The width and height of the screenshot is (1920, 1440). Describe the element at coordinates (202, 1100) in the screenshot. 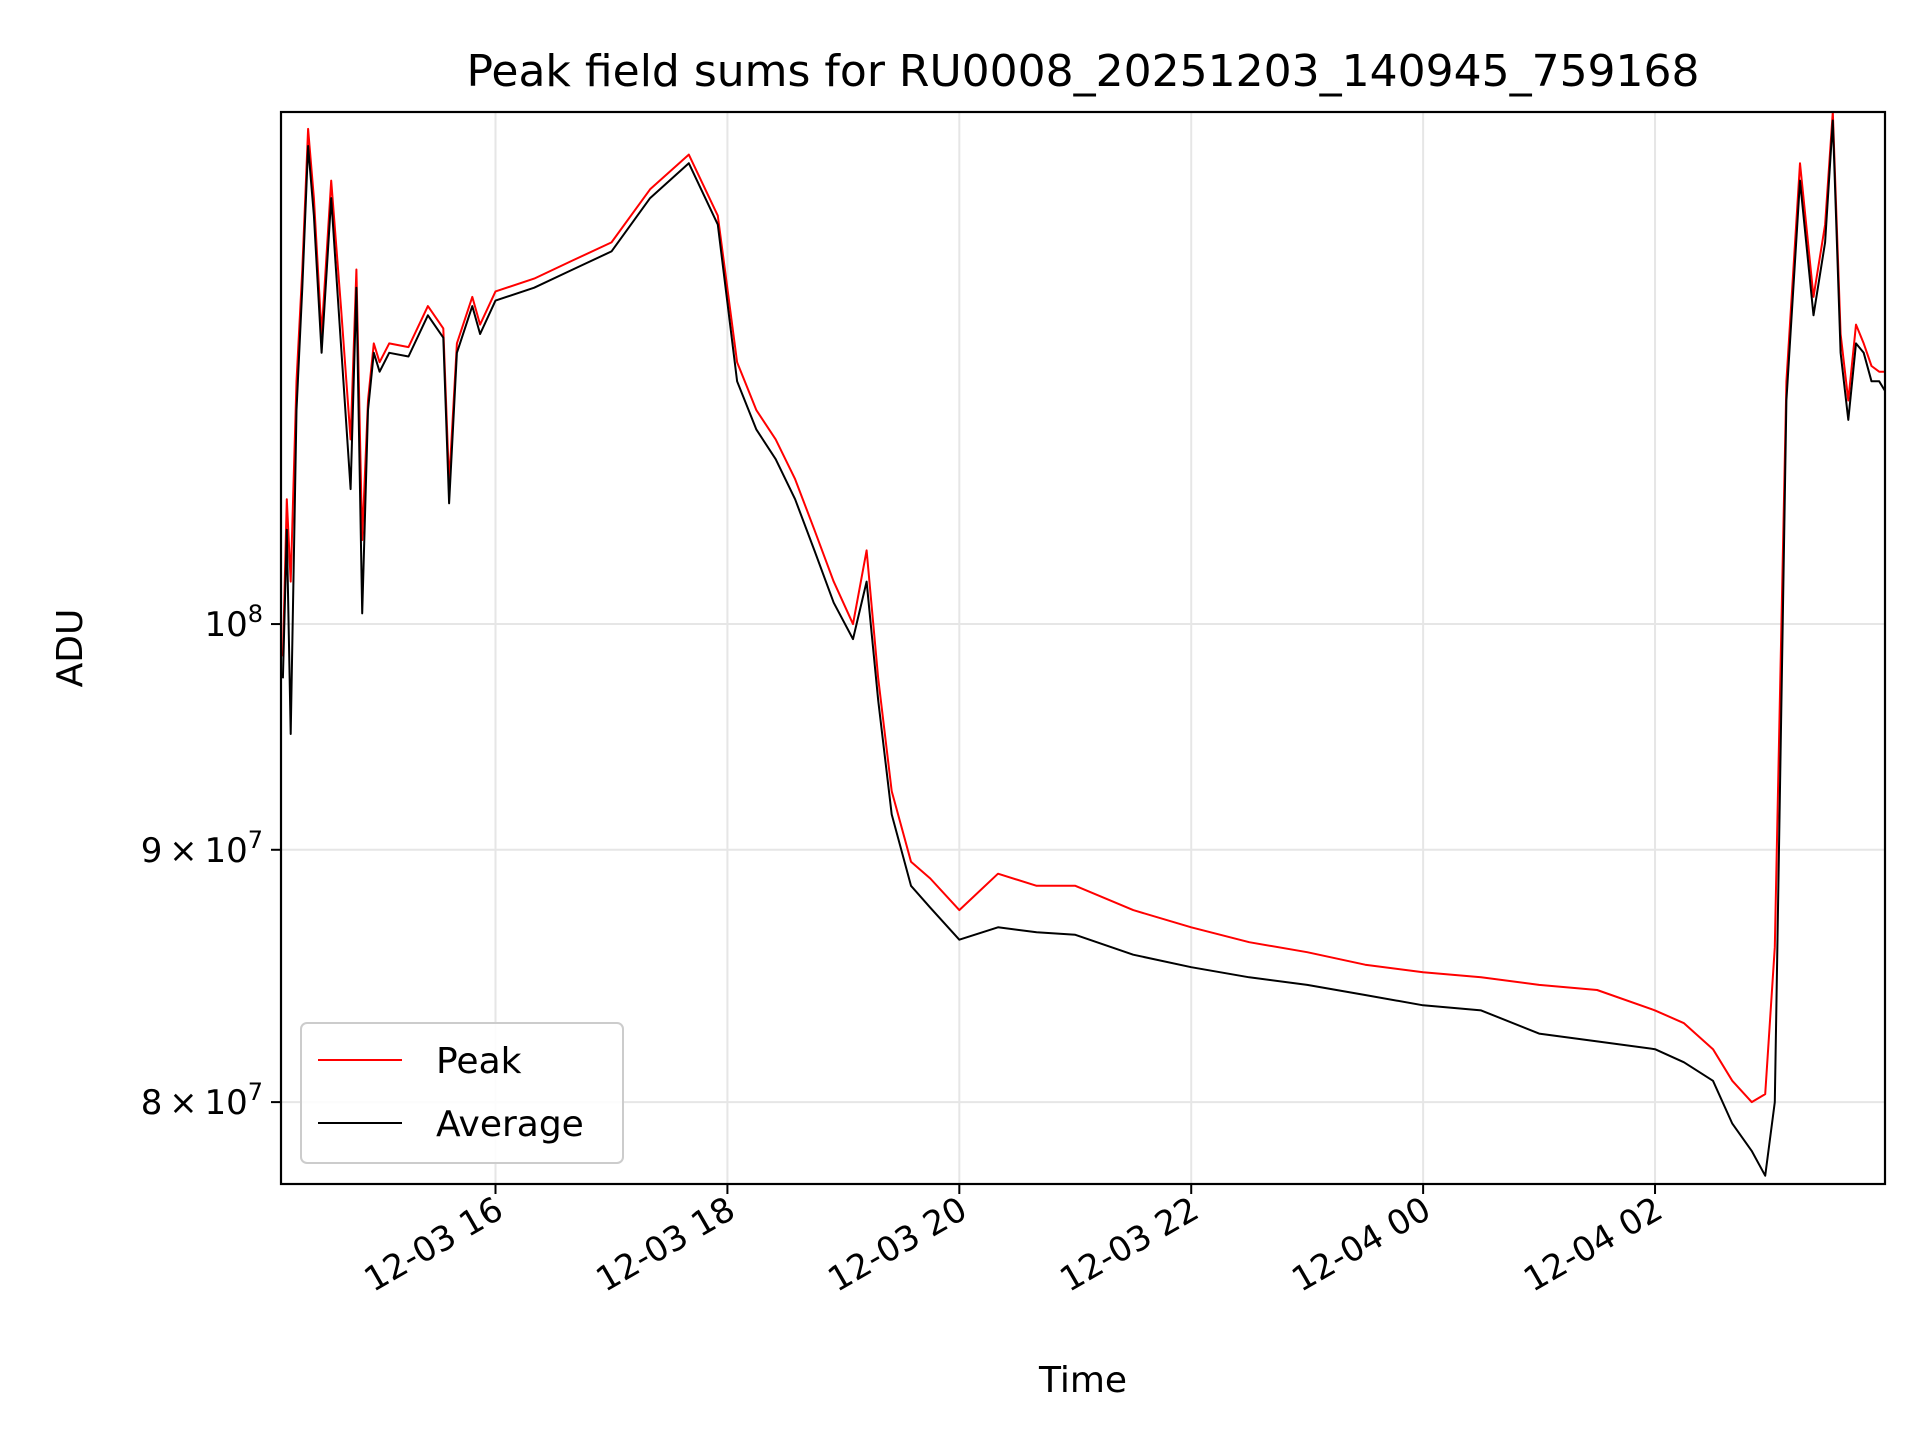

I see `y-tick-label: 8 × 107` at that location.